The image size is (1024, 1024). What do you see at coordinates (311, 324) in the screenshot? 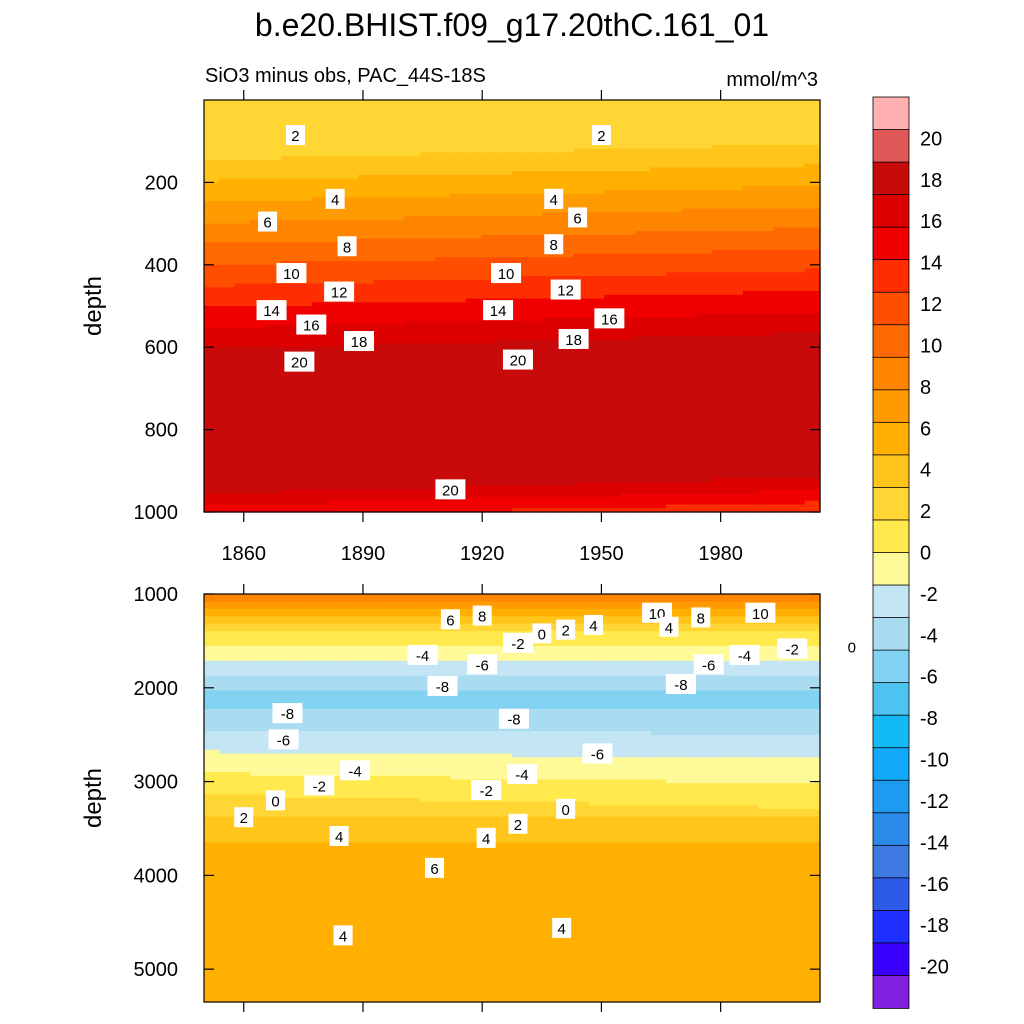
I see `upper-contour-label: 16` at bounding box center [311, 324].